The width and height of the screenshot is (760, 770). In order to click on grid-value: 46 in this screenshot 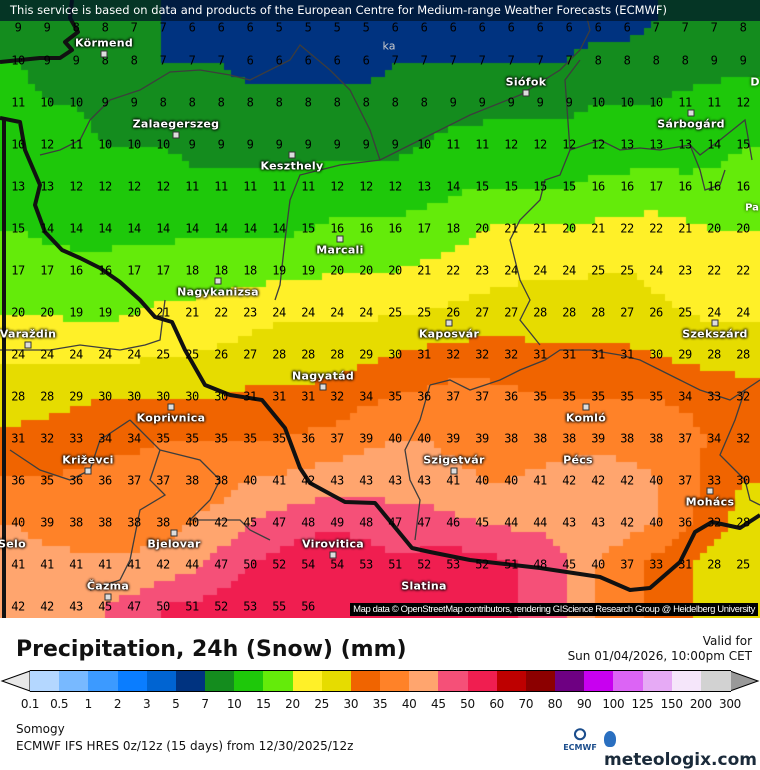, I will do `click(453, 522)`.